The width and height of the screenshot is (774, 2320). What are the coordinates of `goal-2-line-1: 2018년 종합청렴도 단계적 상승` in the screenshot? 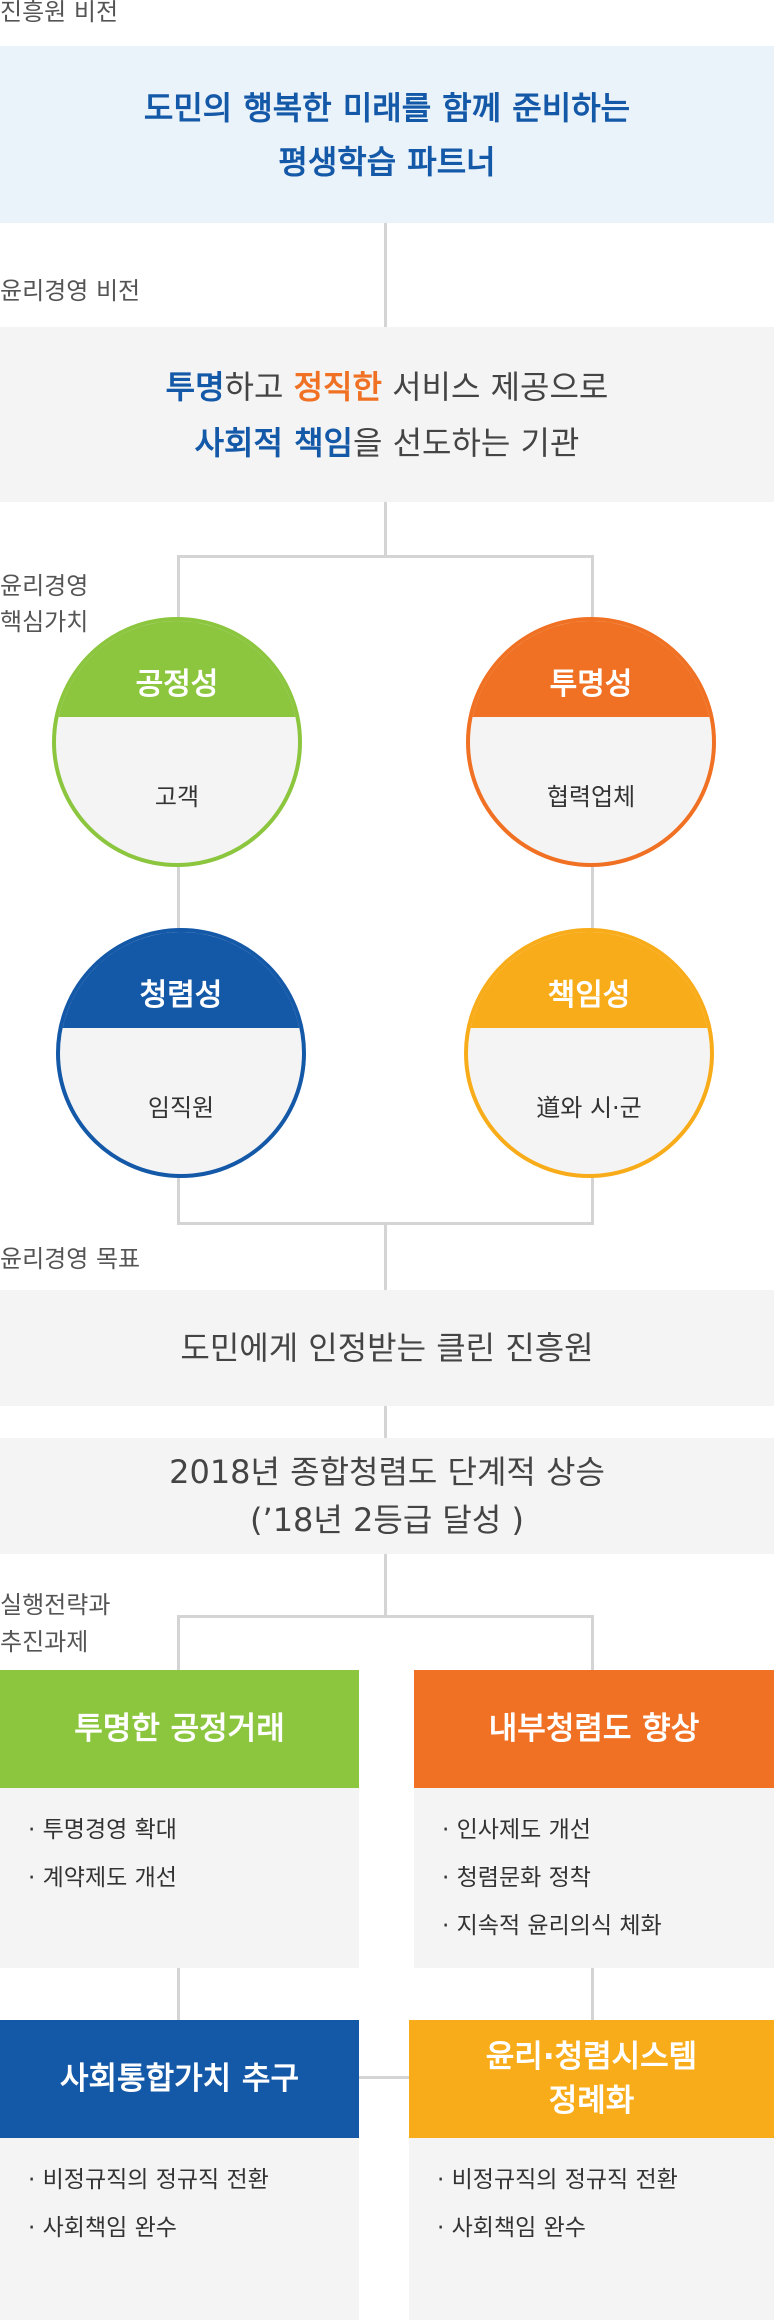 It's located at (387, 1472).